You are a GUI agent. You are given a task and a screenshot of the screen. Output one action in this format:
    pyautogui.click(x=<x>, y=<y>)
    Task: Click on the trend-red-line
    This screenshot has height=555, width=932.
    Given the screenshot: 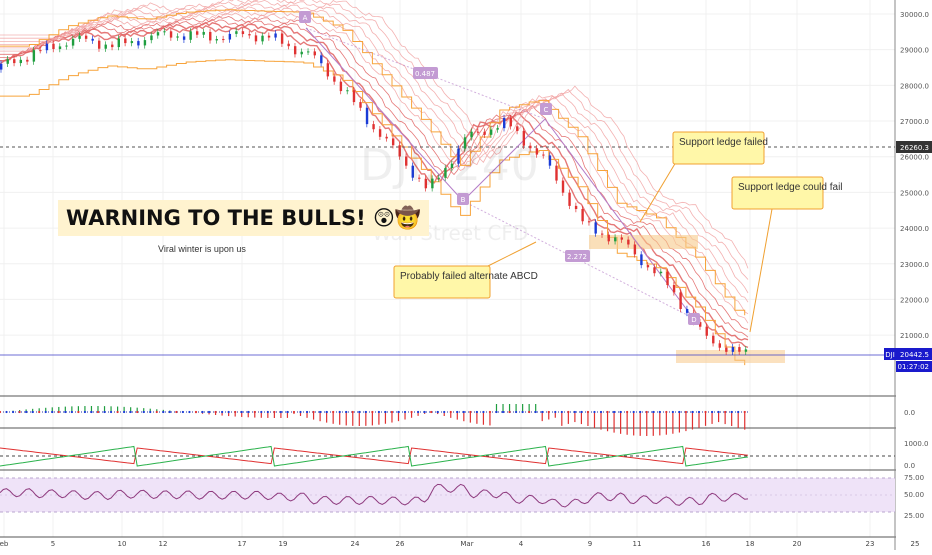 What is the action you would take?
    pyautogui.click(x=374, y=456)
    